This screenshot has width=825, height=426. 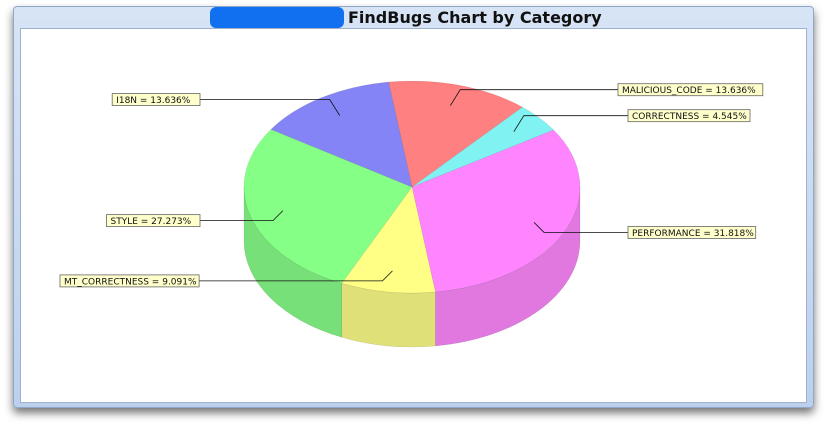 I want to click on slice-side-style, so click(x=292, y=262).